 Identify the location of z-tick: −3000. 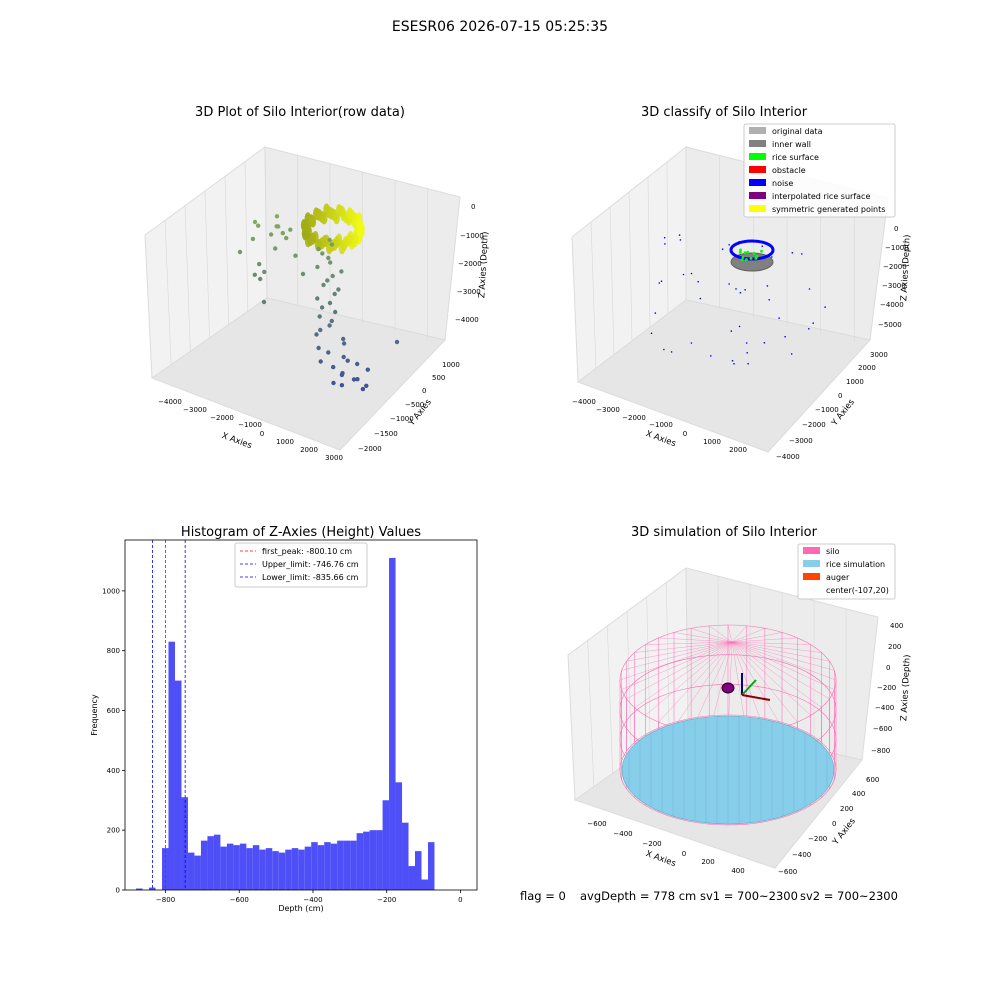
(469, 292).